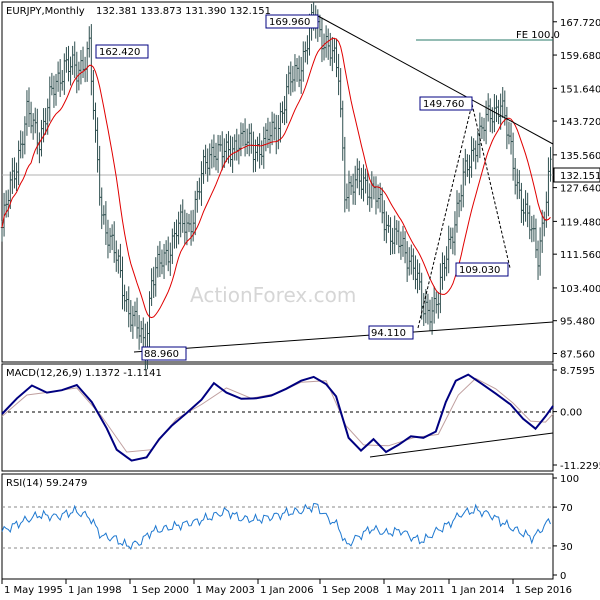  Describe the element at coordinates (388, 333) in the screenshot. I see `svg-text: 94.110` at that location.